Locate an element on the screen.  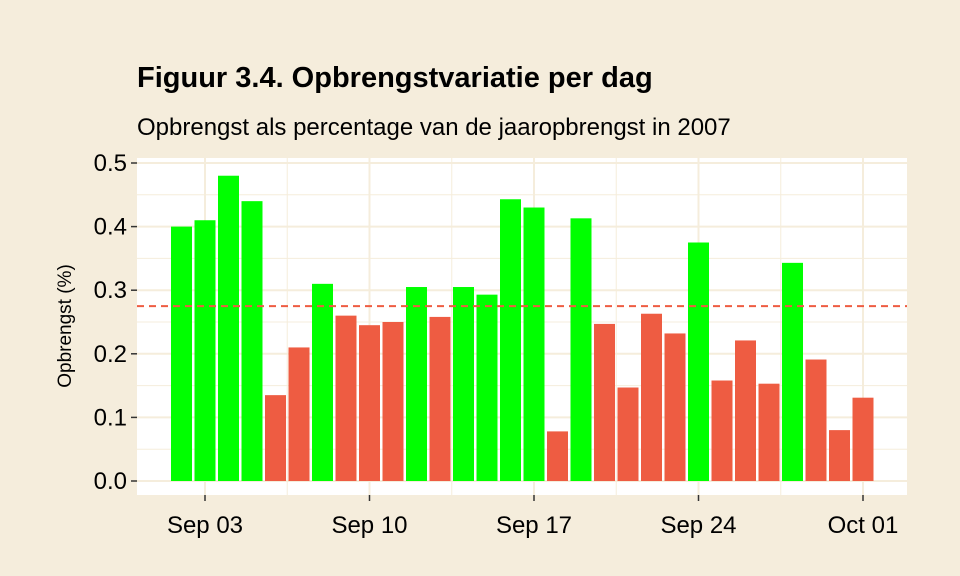
x-tick-label: Sep 03 is located at coordinates (205, 525).